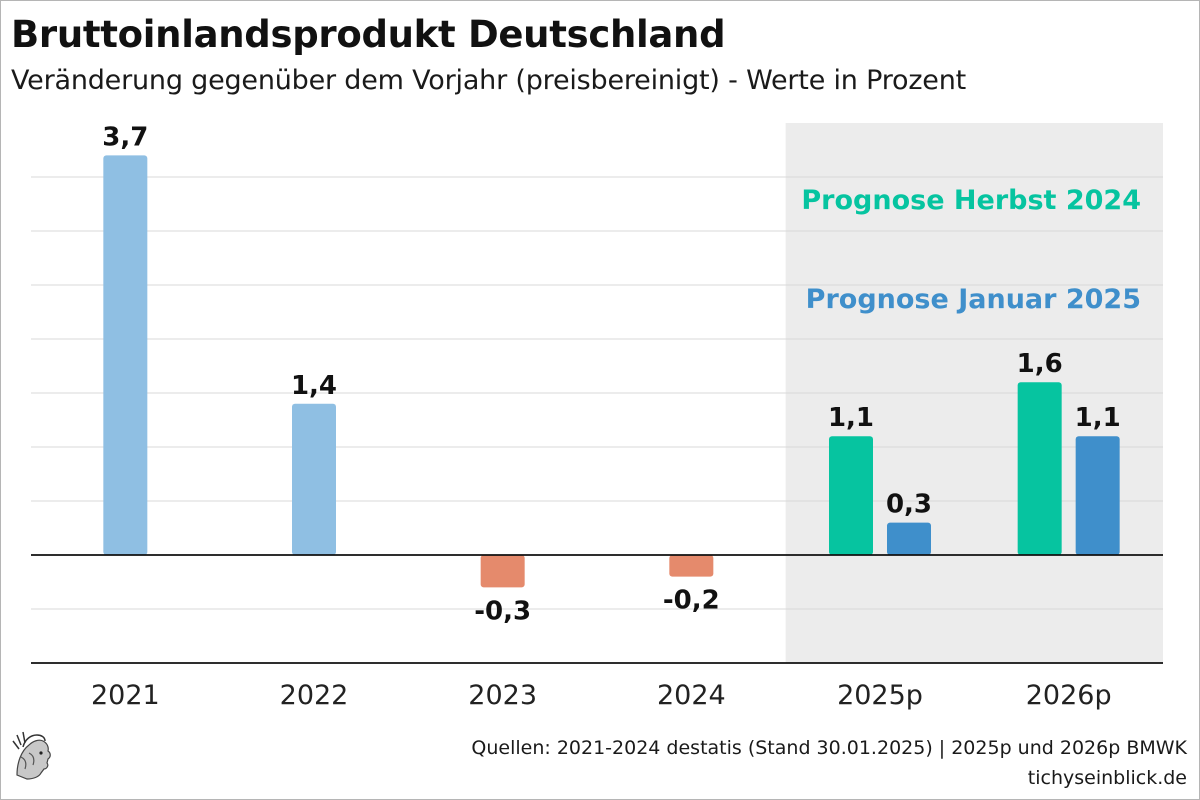  Describe the element at coordinates (851, 495) in the screenshot. I see `bar-herbst-2025p` at that location.